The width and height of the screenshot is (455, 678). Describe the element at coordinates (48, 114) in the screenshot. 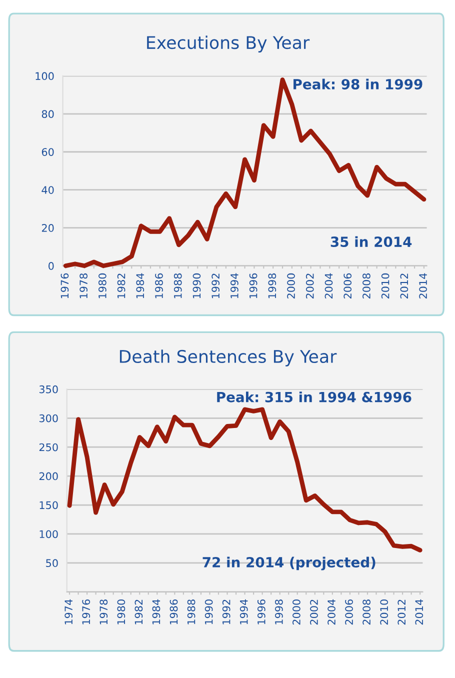

I see `y-tick-label: 80` at that location.